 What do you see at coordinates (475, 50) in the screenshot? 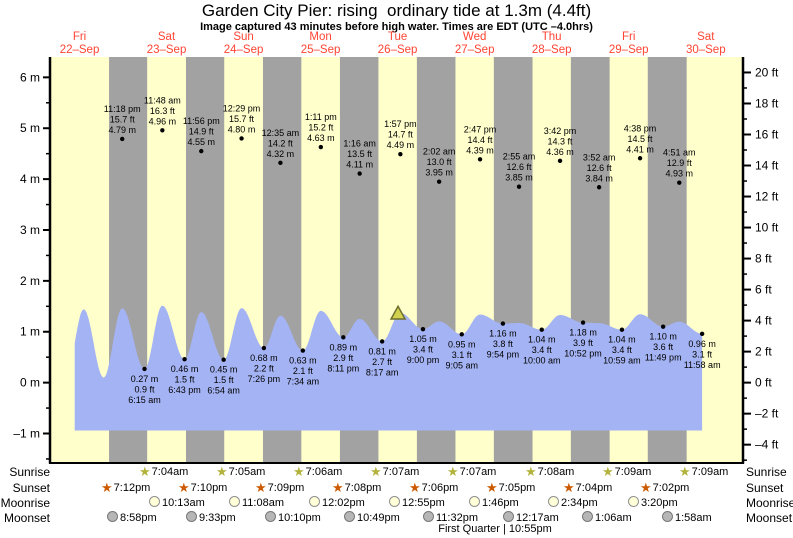
I see `day-date: 27–Sep` at bounding box center [475, 50].